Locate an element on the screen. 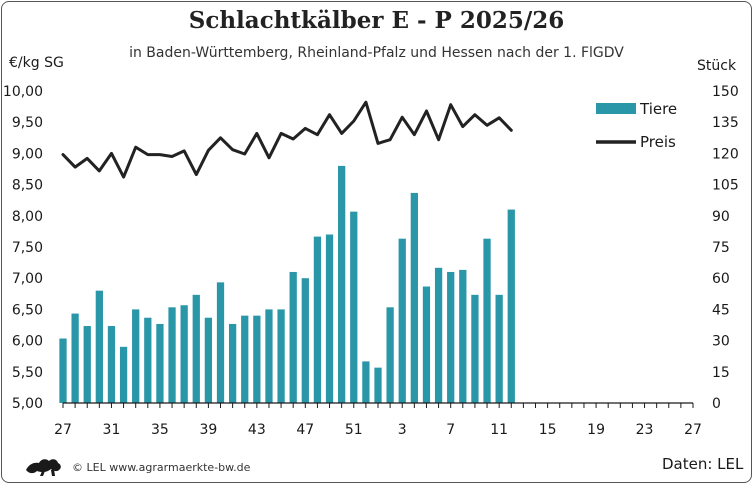 This screenshot has height=484, width=753. y2-tick-label: 135 is located at coordinates (725, 123).